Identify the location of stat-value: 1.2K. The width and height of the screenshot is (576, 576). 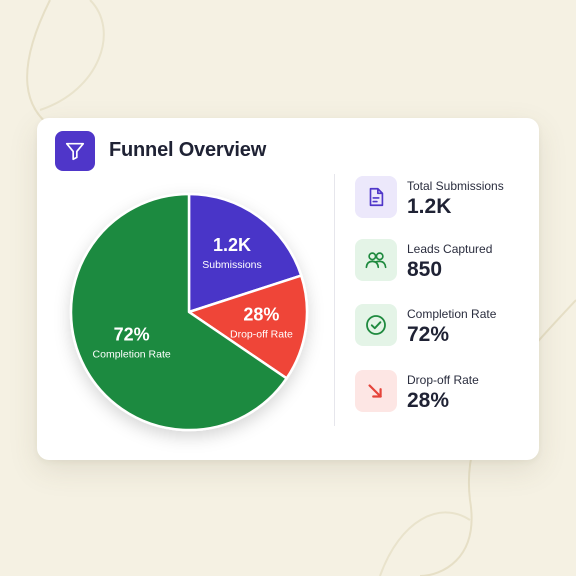
(429, 206).